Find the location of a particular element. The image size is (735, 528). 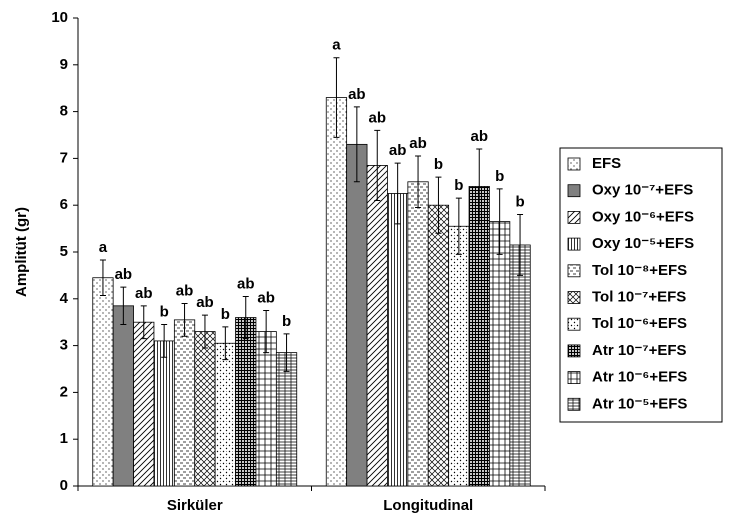

legend-label: Tol 10⁻⁶+EFS is located at coordinates (639, 323).